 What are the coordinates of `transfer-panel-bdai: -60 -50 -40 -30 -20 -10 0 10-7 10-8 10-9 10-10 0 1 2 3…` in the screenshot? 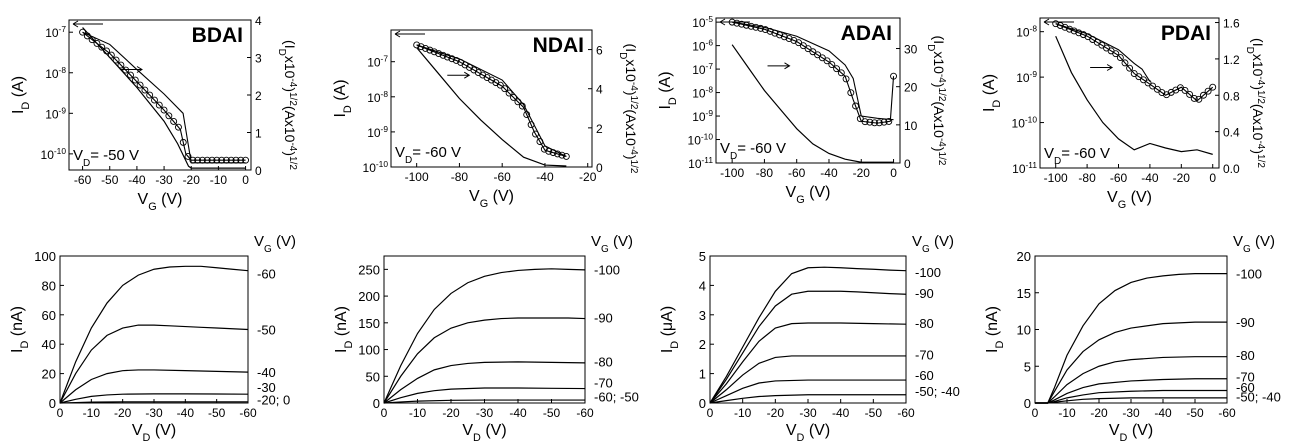 It's located at (154, 113).